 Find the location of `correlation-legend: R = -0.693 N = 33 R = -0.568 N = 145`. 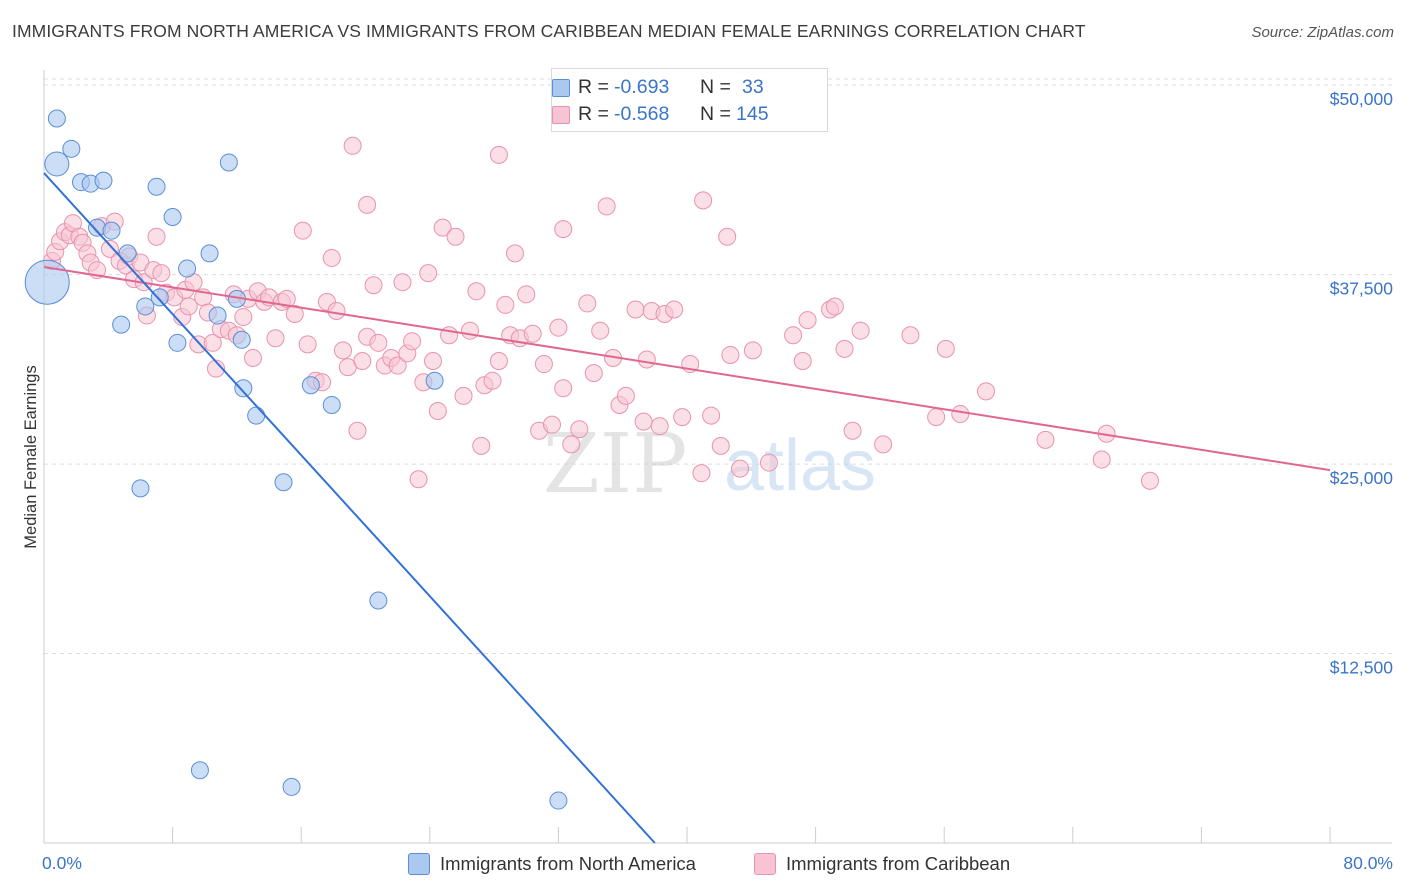

correlation-legend: R = -0.693 N = 33 R = -0.568 N = 145 is located at coordinates (689, 100).